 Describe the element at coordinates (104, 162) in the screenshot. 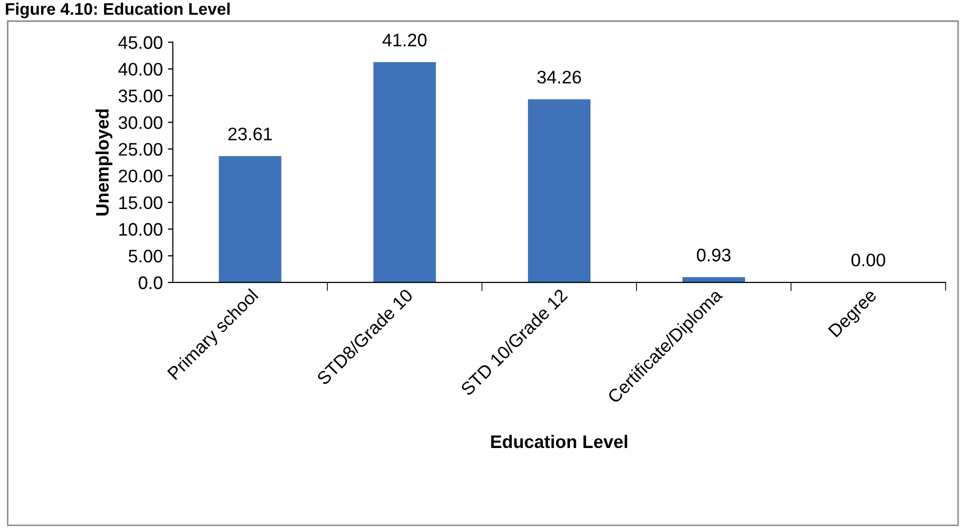

I see `y-axis-title: Unemployed` at that location.